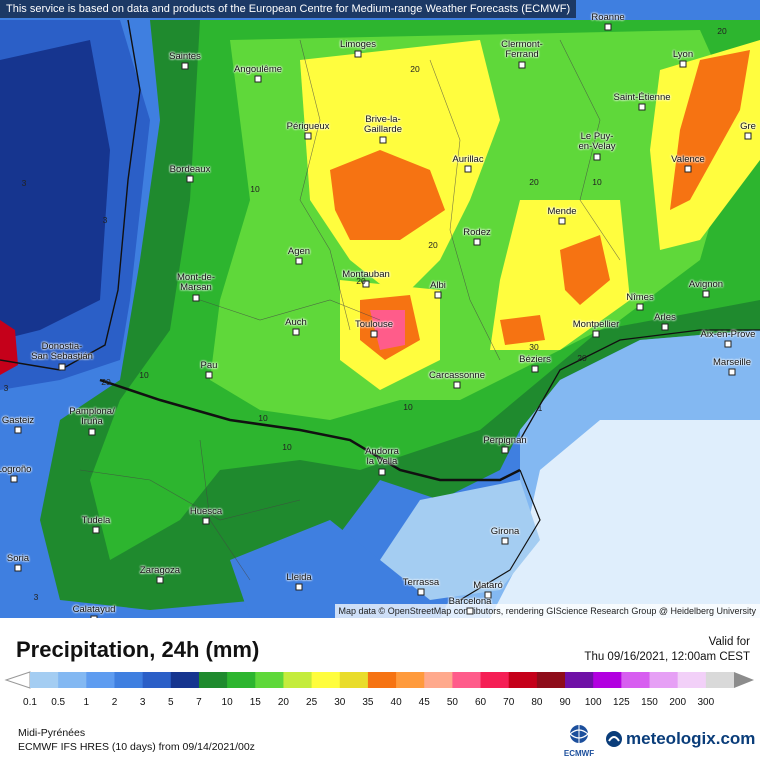  What do you see at coordinates (732, 362) in the screenshot?
I see `city-label: Marseille` at bounding box center [732, 362].